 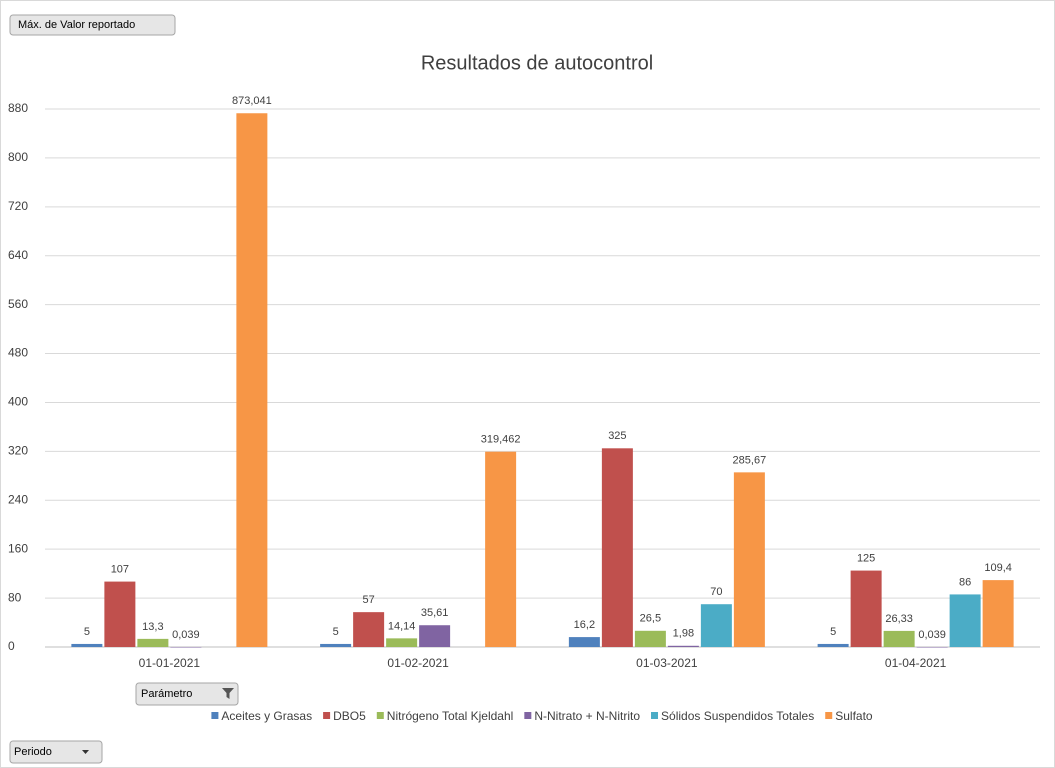 What do you see at coordinates (854, 716) in the screenshot?
I see `legend-label: Sulfato` at bounding box center [854, 716].